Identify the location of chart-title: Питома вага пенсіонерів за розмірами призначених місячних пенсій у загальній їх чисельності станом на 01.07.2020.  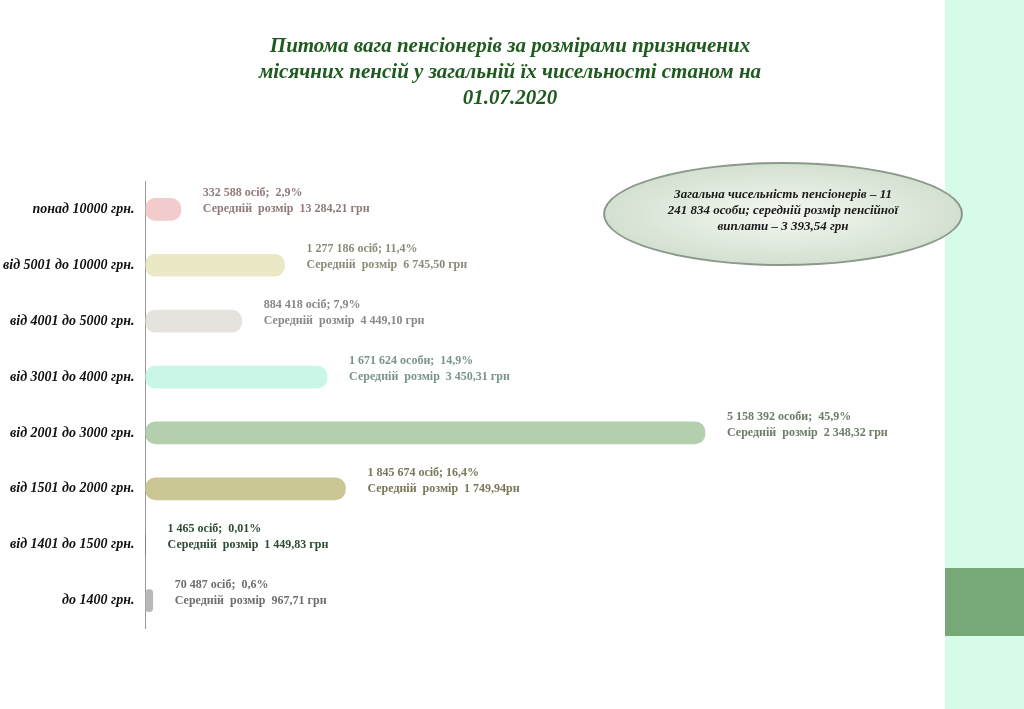
(510, 71).